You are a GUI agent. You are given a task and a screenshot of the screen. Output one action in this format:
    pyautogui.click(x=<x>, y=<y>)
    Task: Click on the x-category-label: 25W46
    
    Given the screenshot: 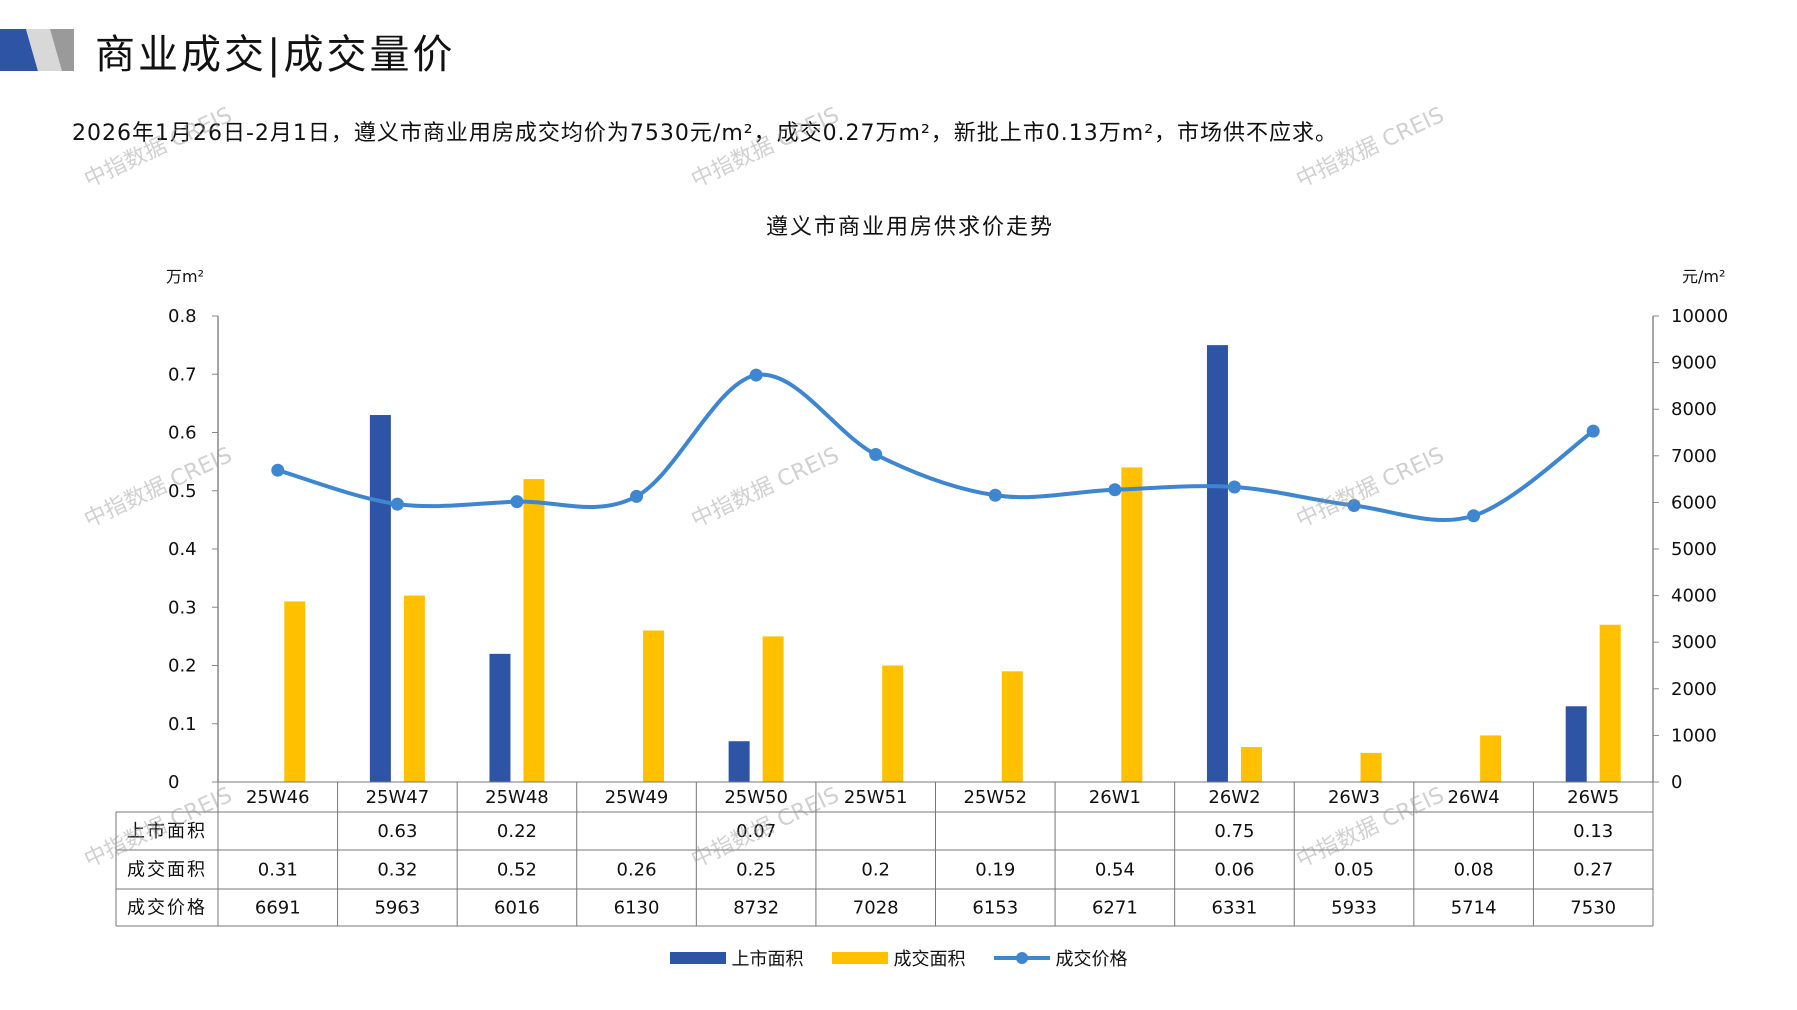 What is the action you would take?
    pyautogui.click(x=278, y=797)
    